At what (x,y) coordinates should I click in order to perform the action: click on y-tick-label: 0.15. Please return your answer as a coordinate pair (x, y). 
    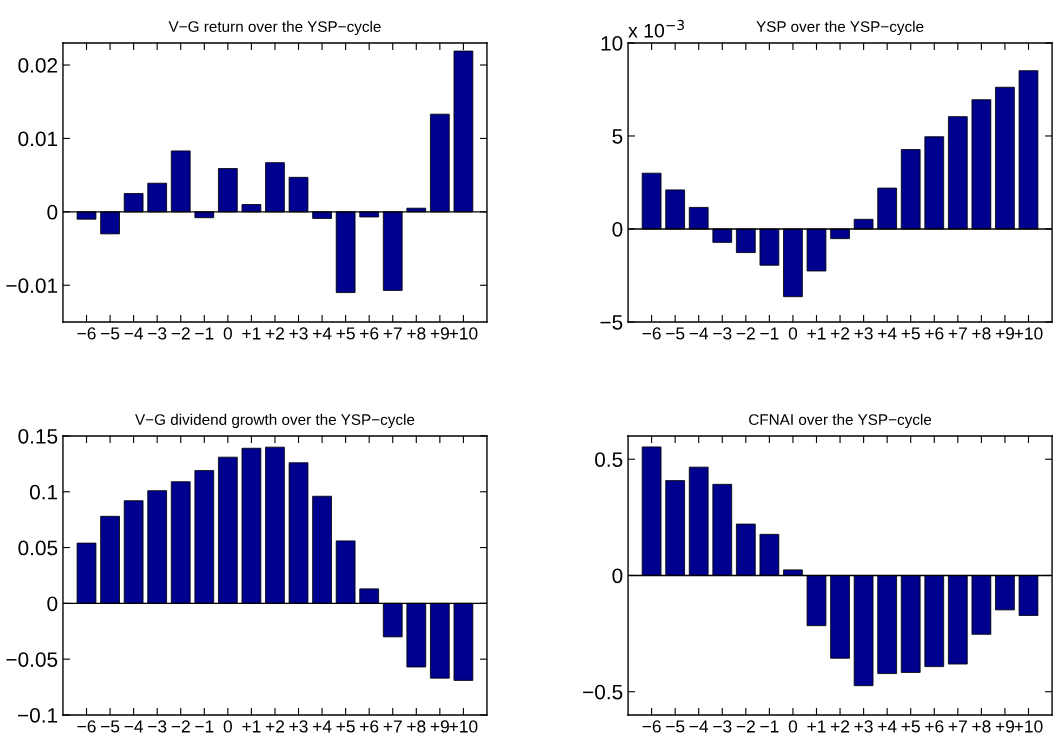
    Looking at the image, I should click on (38, 436).